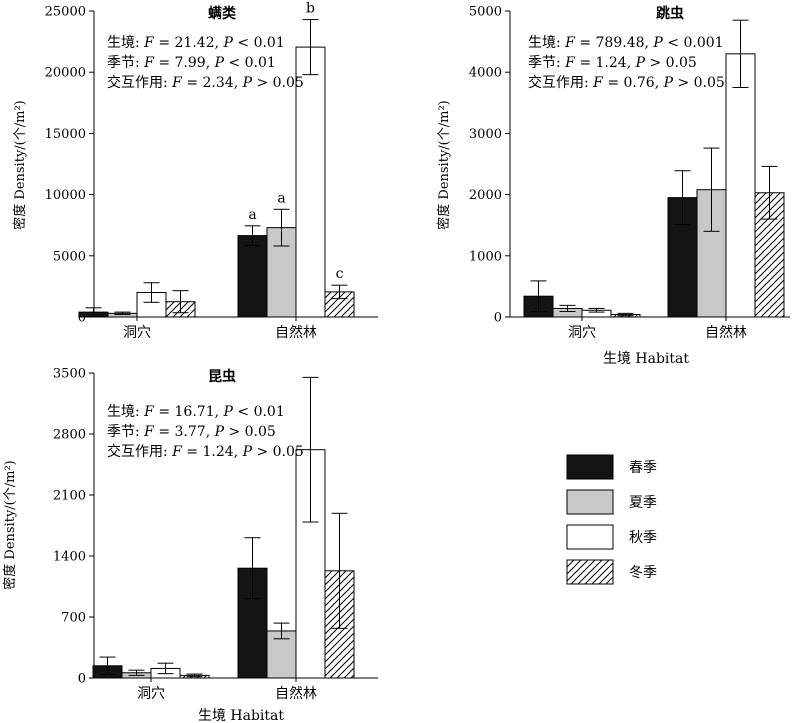  Describe the element at coordinates (643, 538) in the screenshot. I see `legend-label: 秋季` at that location.